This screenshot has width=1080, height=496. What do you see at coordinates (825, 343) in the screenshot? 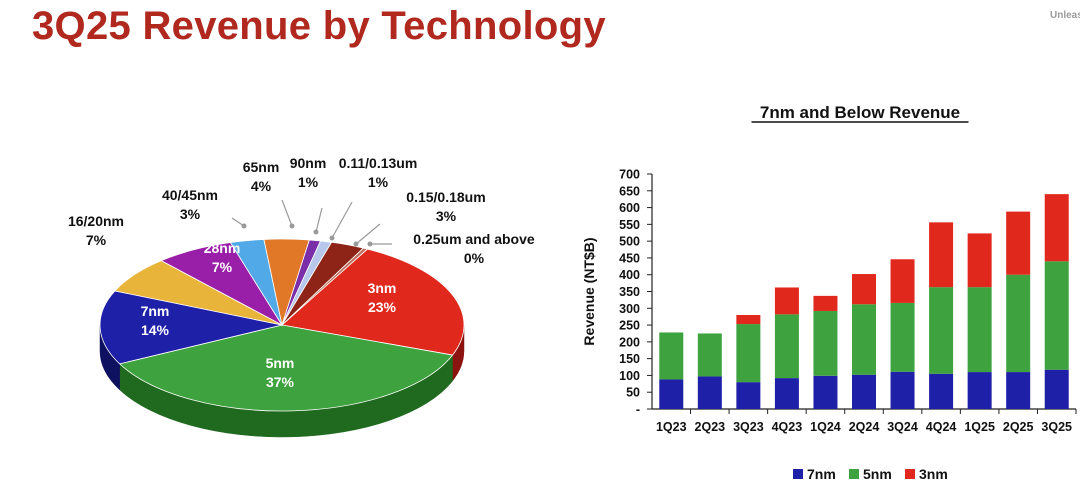
I see `bar-5nm-1Q24` at bounding box center [825, 343].